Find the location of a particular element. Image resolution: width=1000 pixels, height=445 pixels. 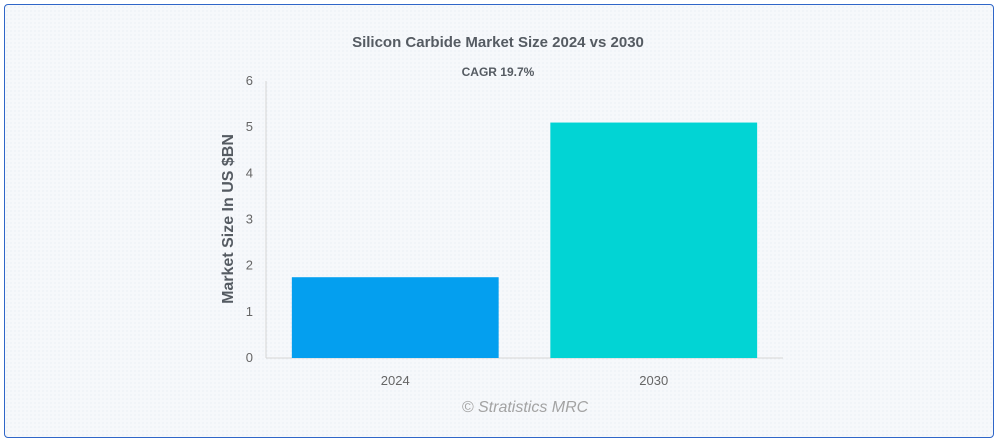

x-tick-label: 2024 is located at coordinates (395, 380).